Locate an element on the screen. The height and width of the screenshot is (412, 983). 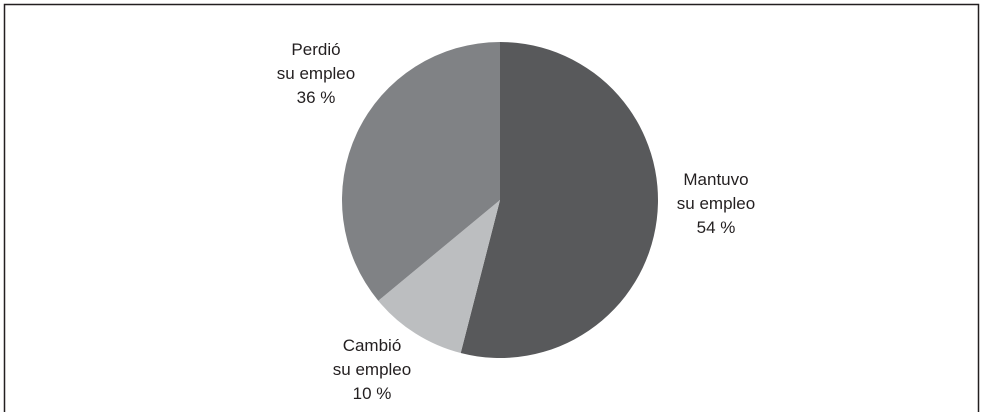
slice-label: Cambió su empleo 10 % is located at coordinates (372, 370).